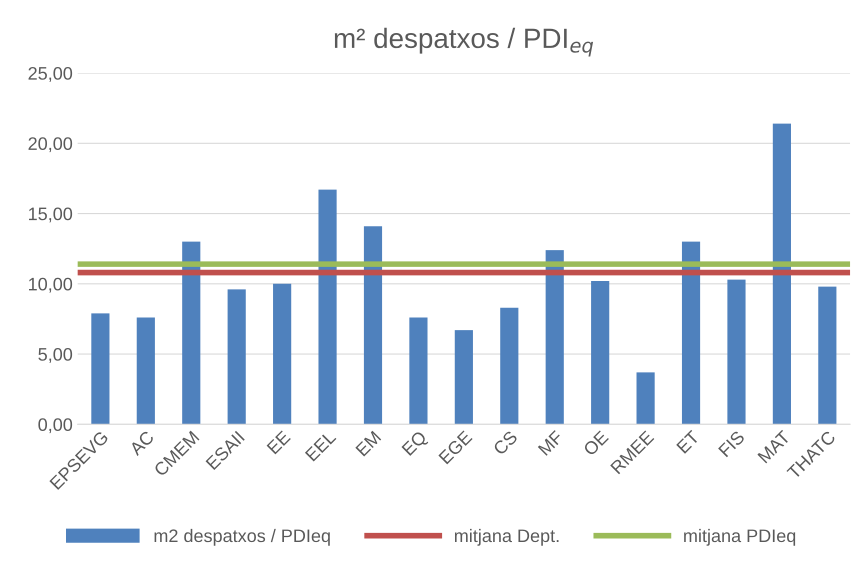 The image size is (863, 562). What do you see at coordinates (368, 443) in the screenshot?
I see `x-tick-label: EM` at bounding box center [368, 443].